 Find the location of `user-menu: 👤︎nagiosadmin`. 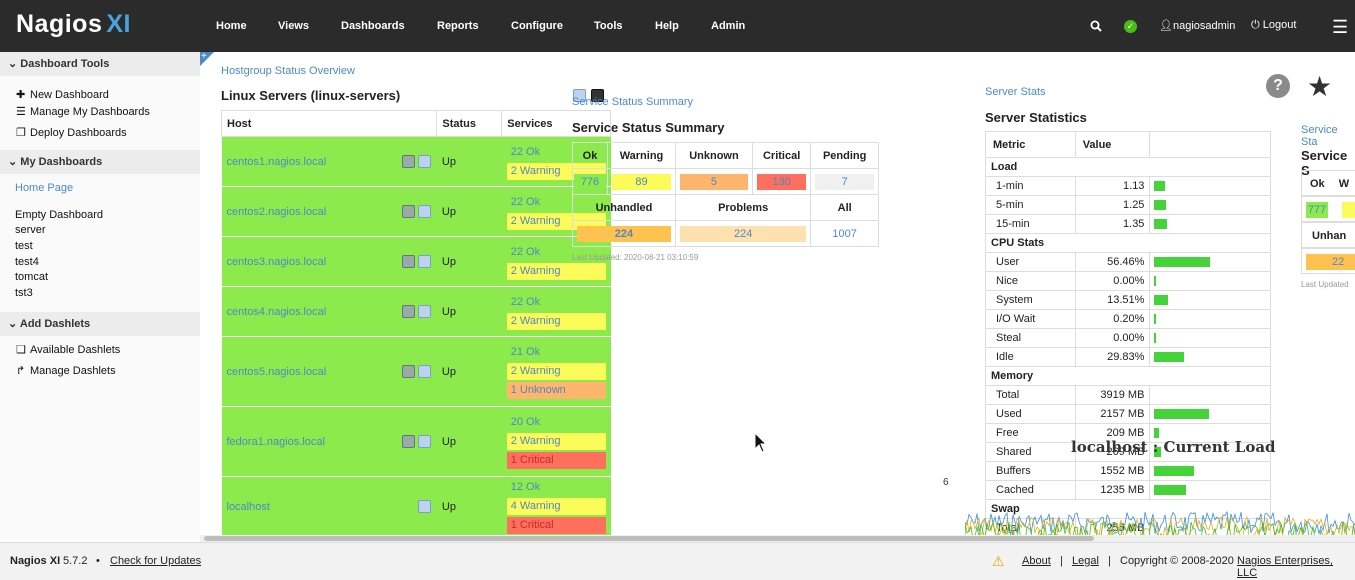

user-menu: 👤︎nagiosadmin is located at coordinates (1197, 26).